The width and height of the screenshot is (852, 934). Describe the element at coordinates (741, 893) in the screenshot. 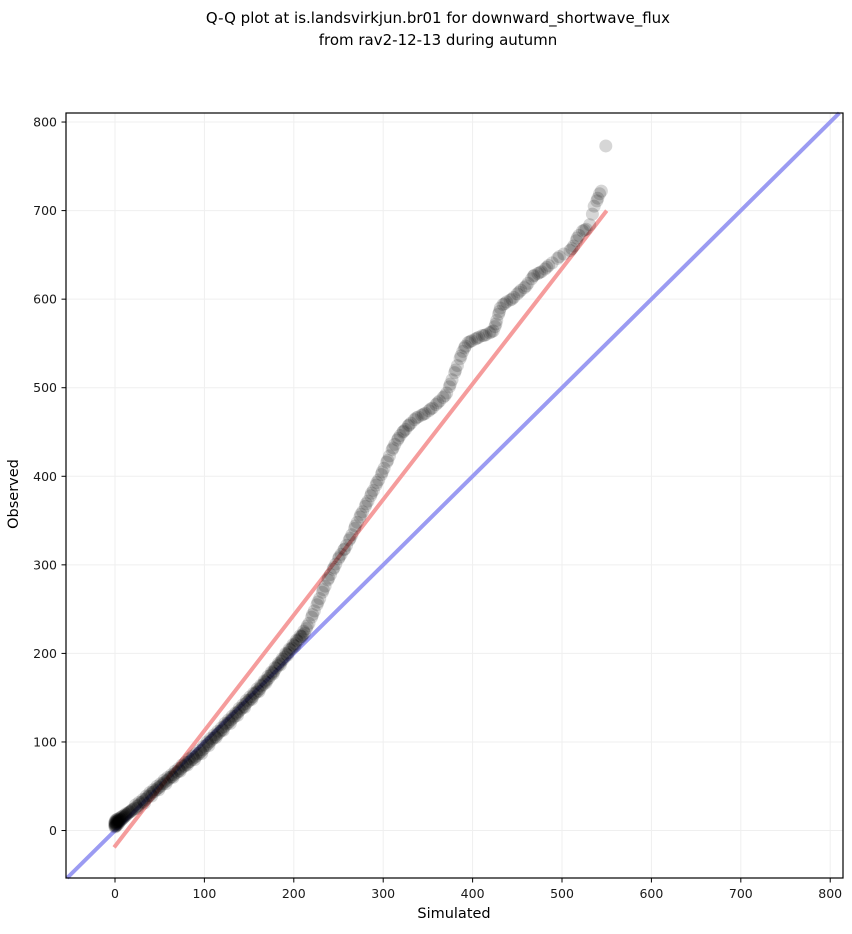

I see `x-tick-label: 700` at that location.